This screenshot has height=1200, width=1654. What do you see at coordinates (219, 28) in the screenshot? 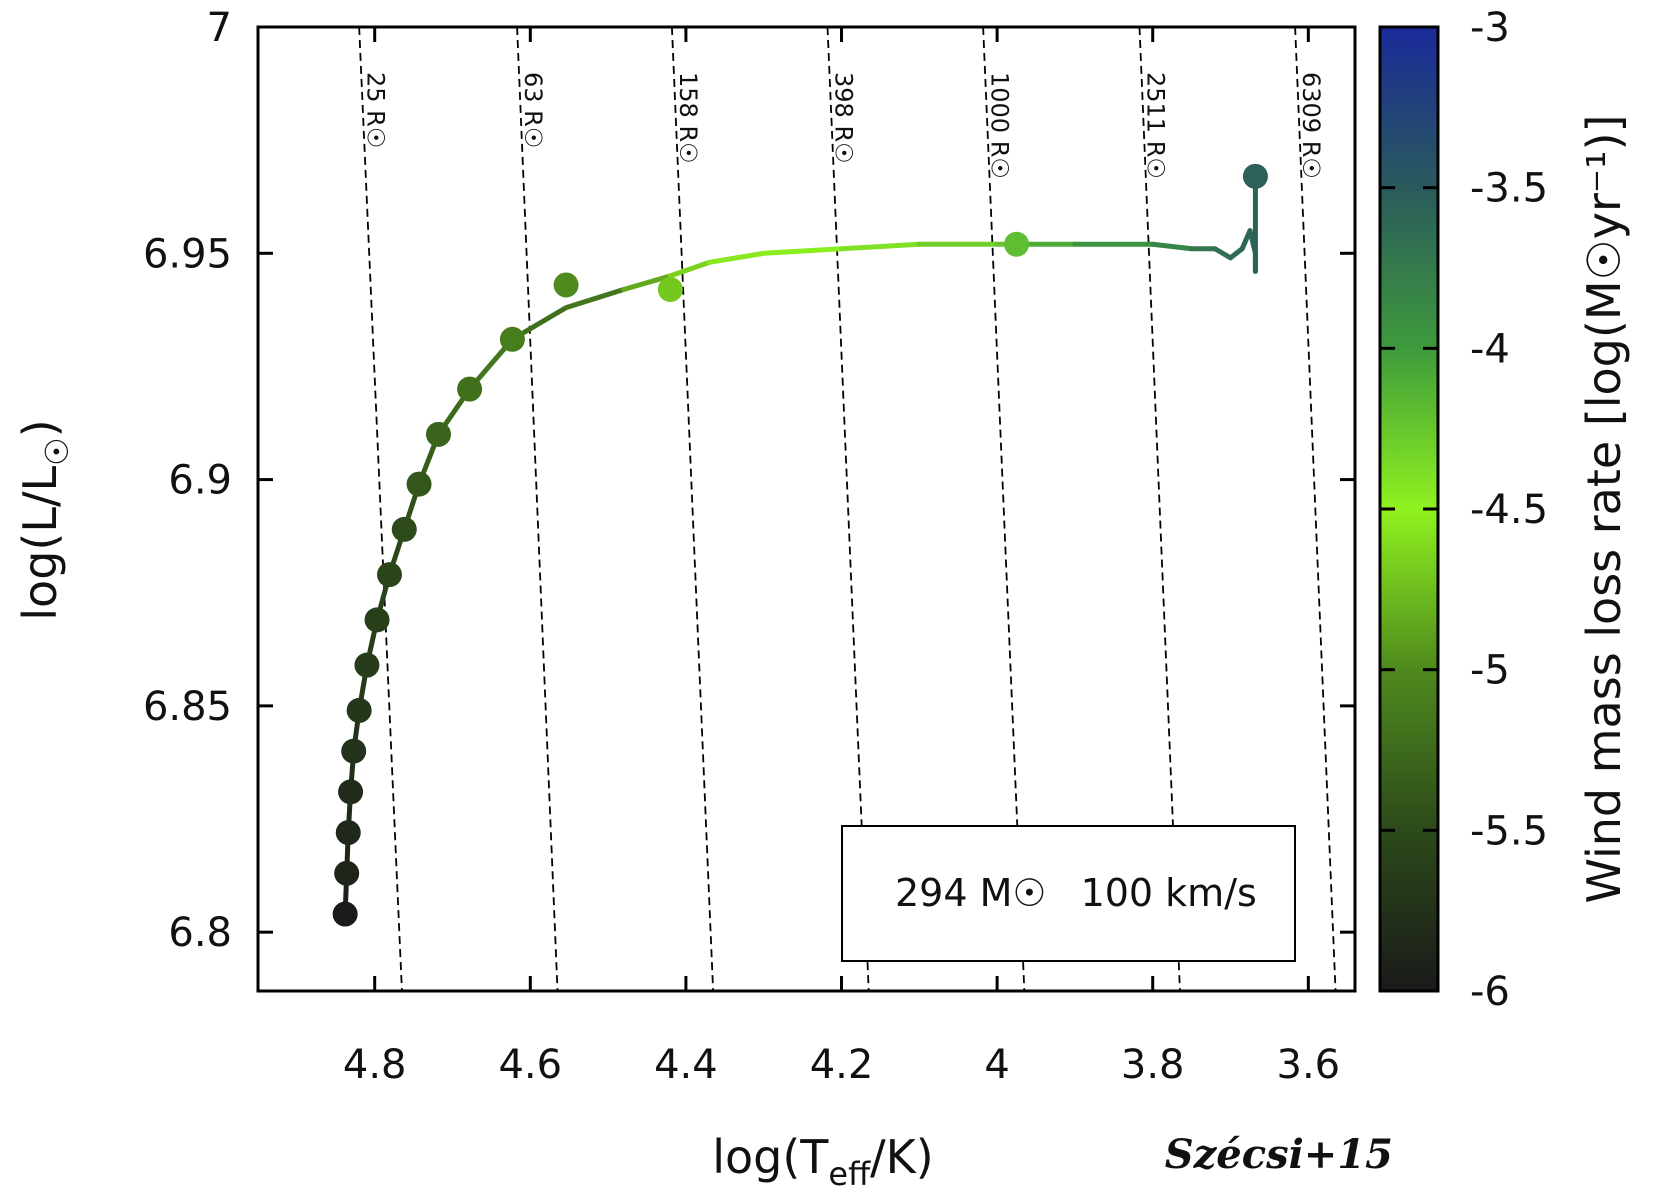
I see `y-tick-label: 7` at bounding box center [219, 28].